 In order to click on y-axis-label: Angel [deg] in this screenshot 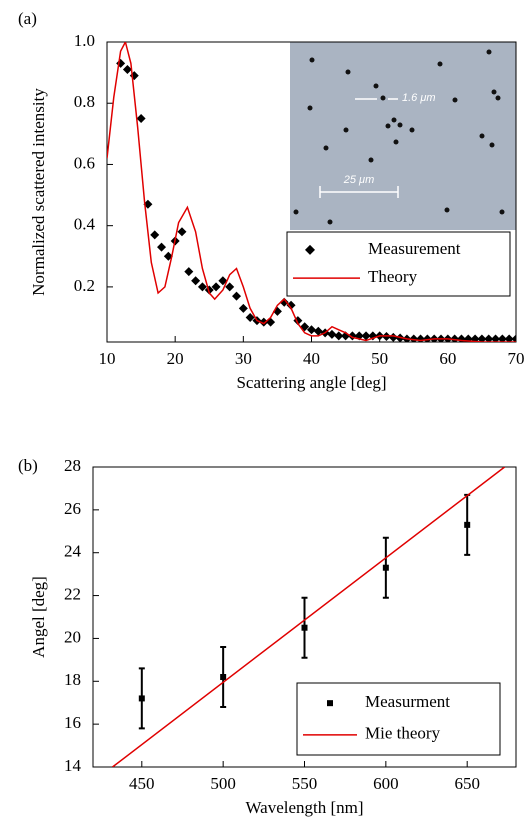, I will do `click(38, 617)`.